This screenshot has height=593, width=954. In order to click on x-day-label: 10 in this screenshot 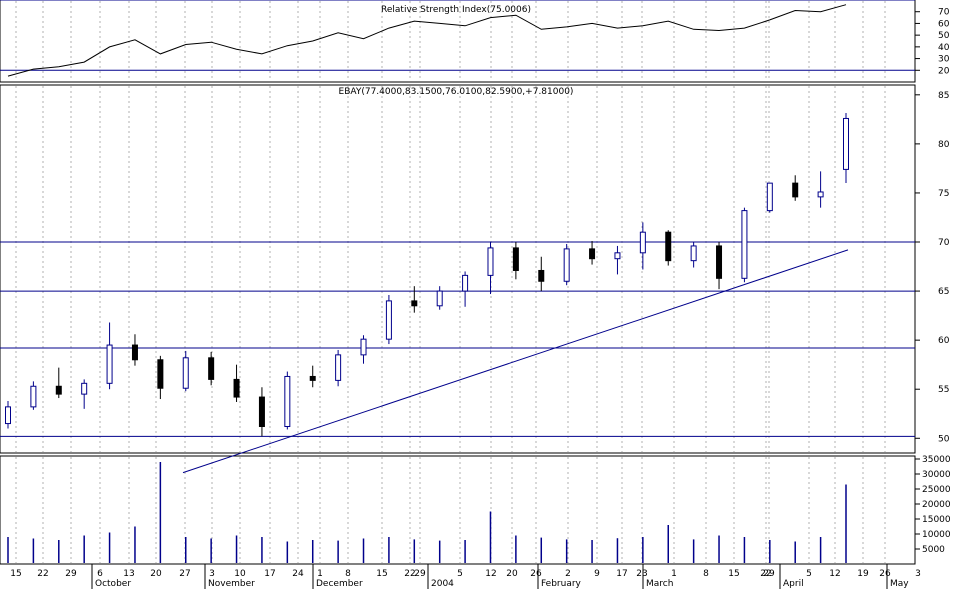, I will do `click(240, 574)`.